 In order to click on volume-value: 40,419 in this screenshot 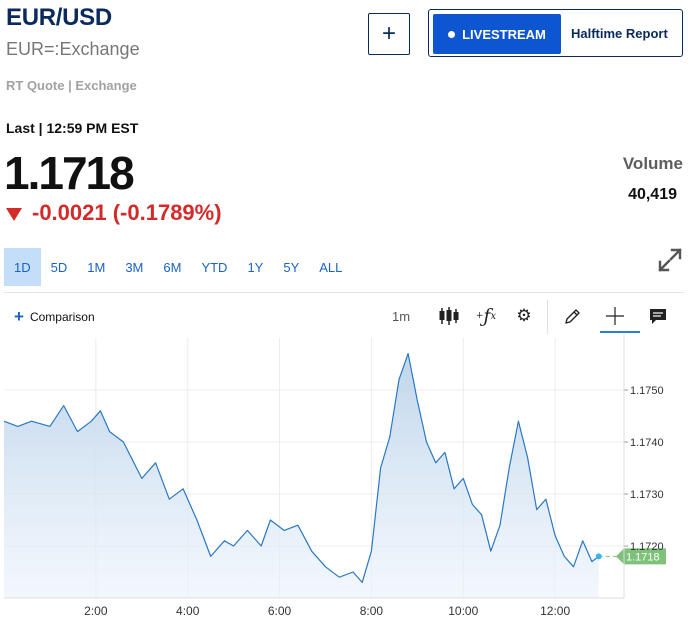, I will do `click(652, 194)`.